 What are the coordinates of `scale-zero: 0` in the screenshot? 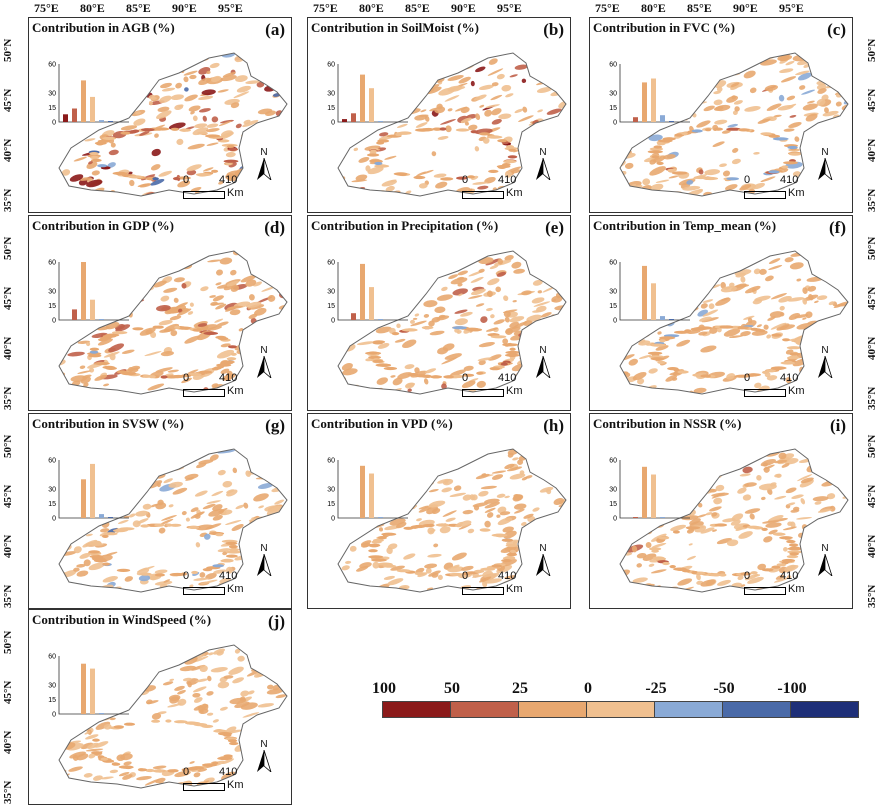 It's located at (465, 378).